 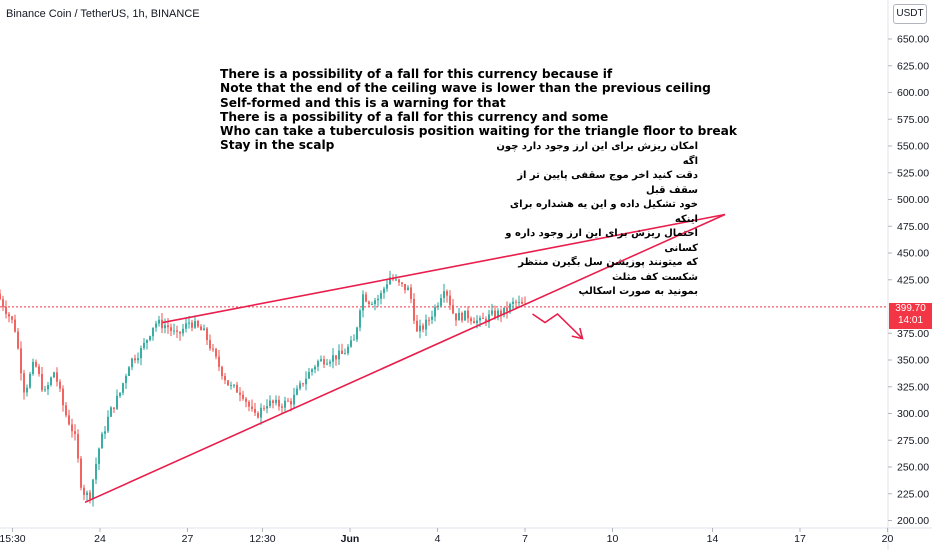 What do you see at coordinates (910, 14) in the screenshot?
I see `currency-badge: USDT` at bounding box center [910, 14].